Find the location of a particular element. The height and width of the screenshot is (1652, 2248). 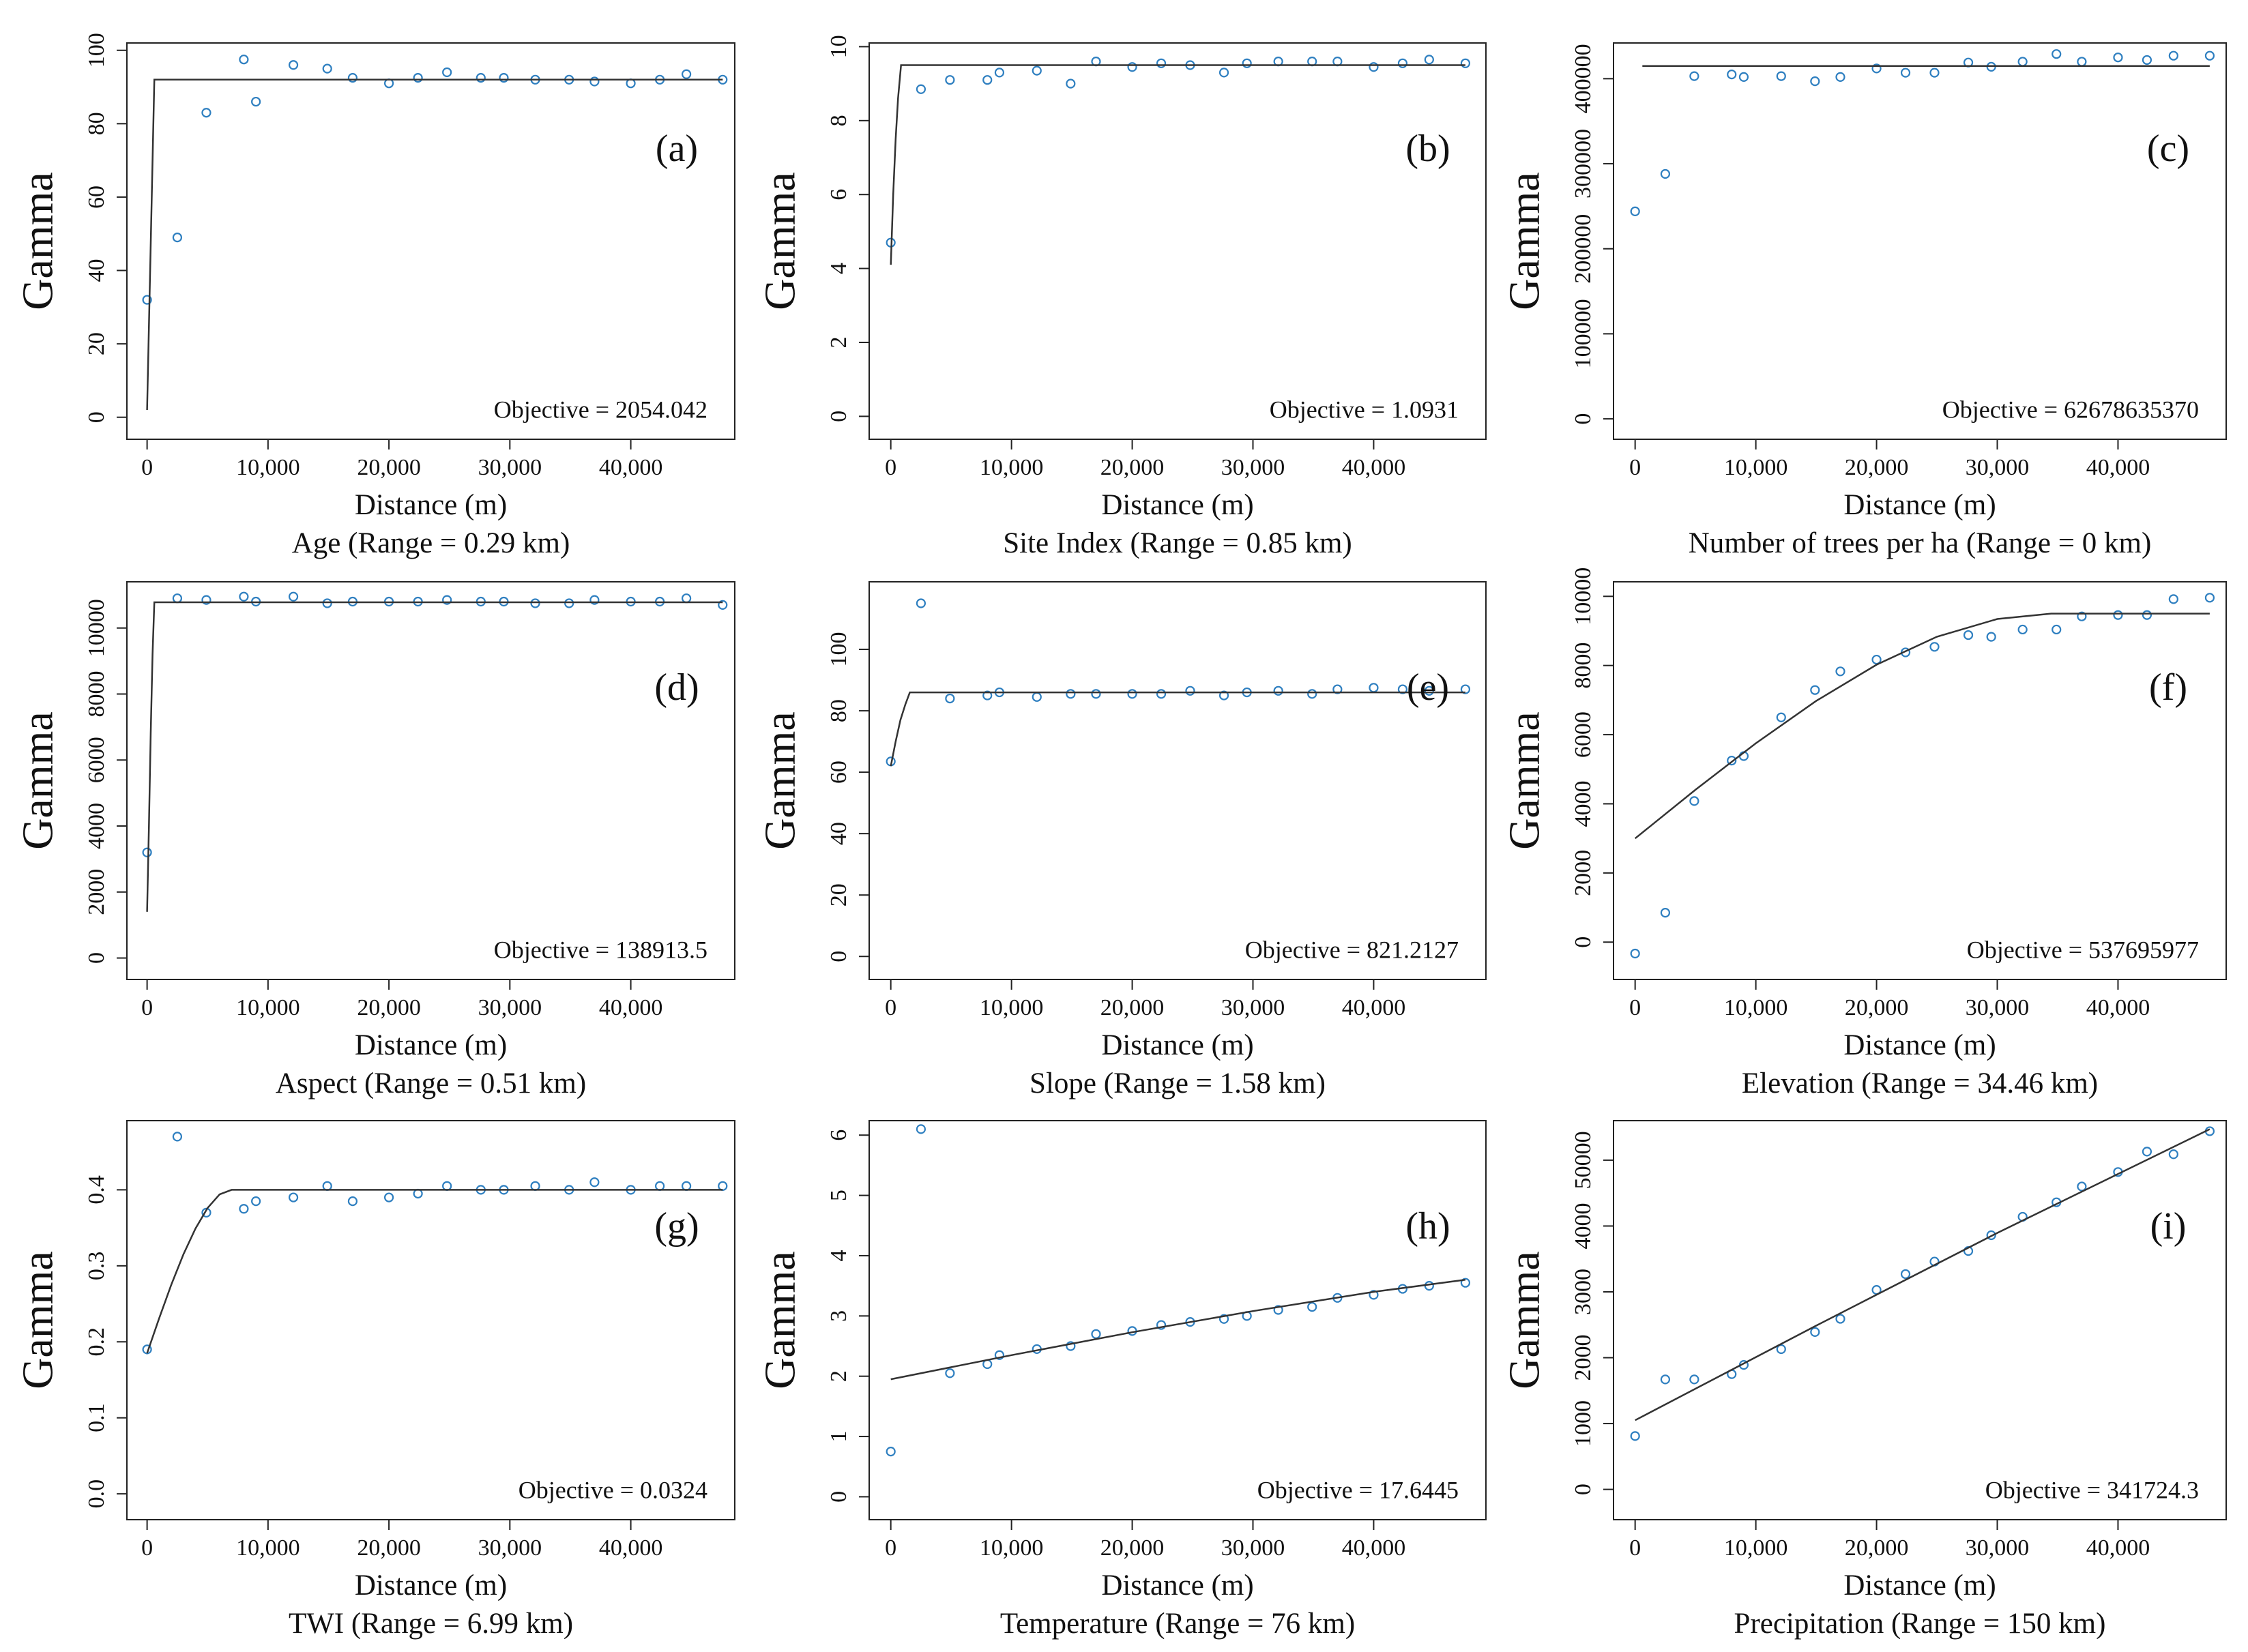

annotation: Objective = 341724.3 is located at coordinates (2092, 1490).